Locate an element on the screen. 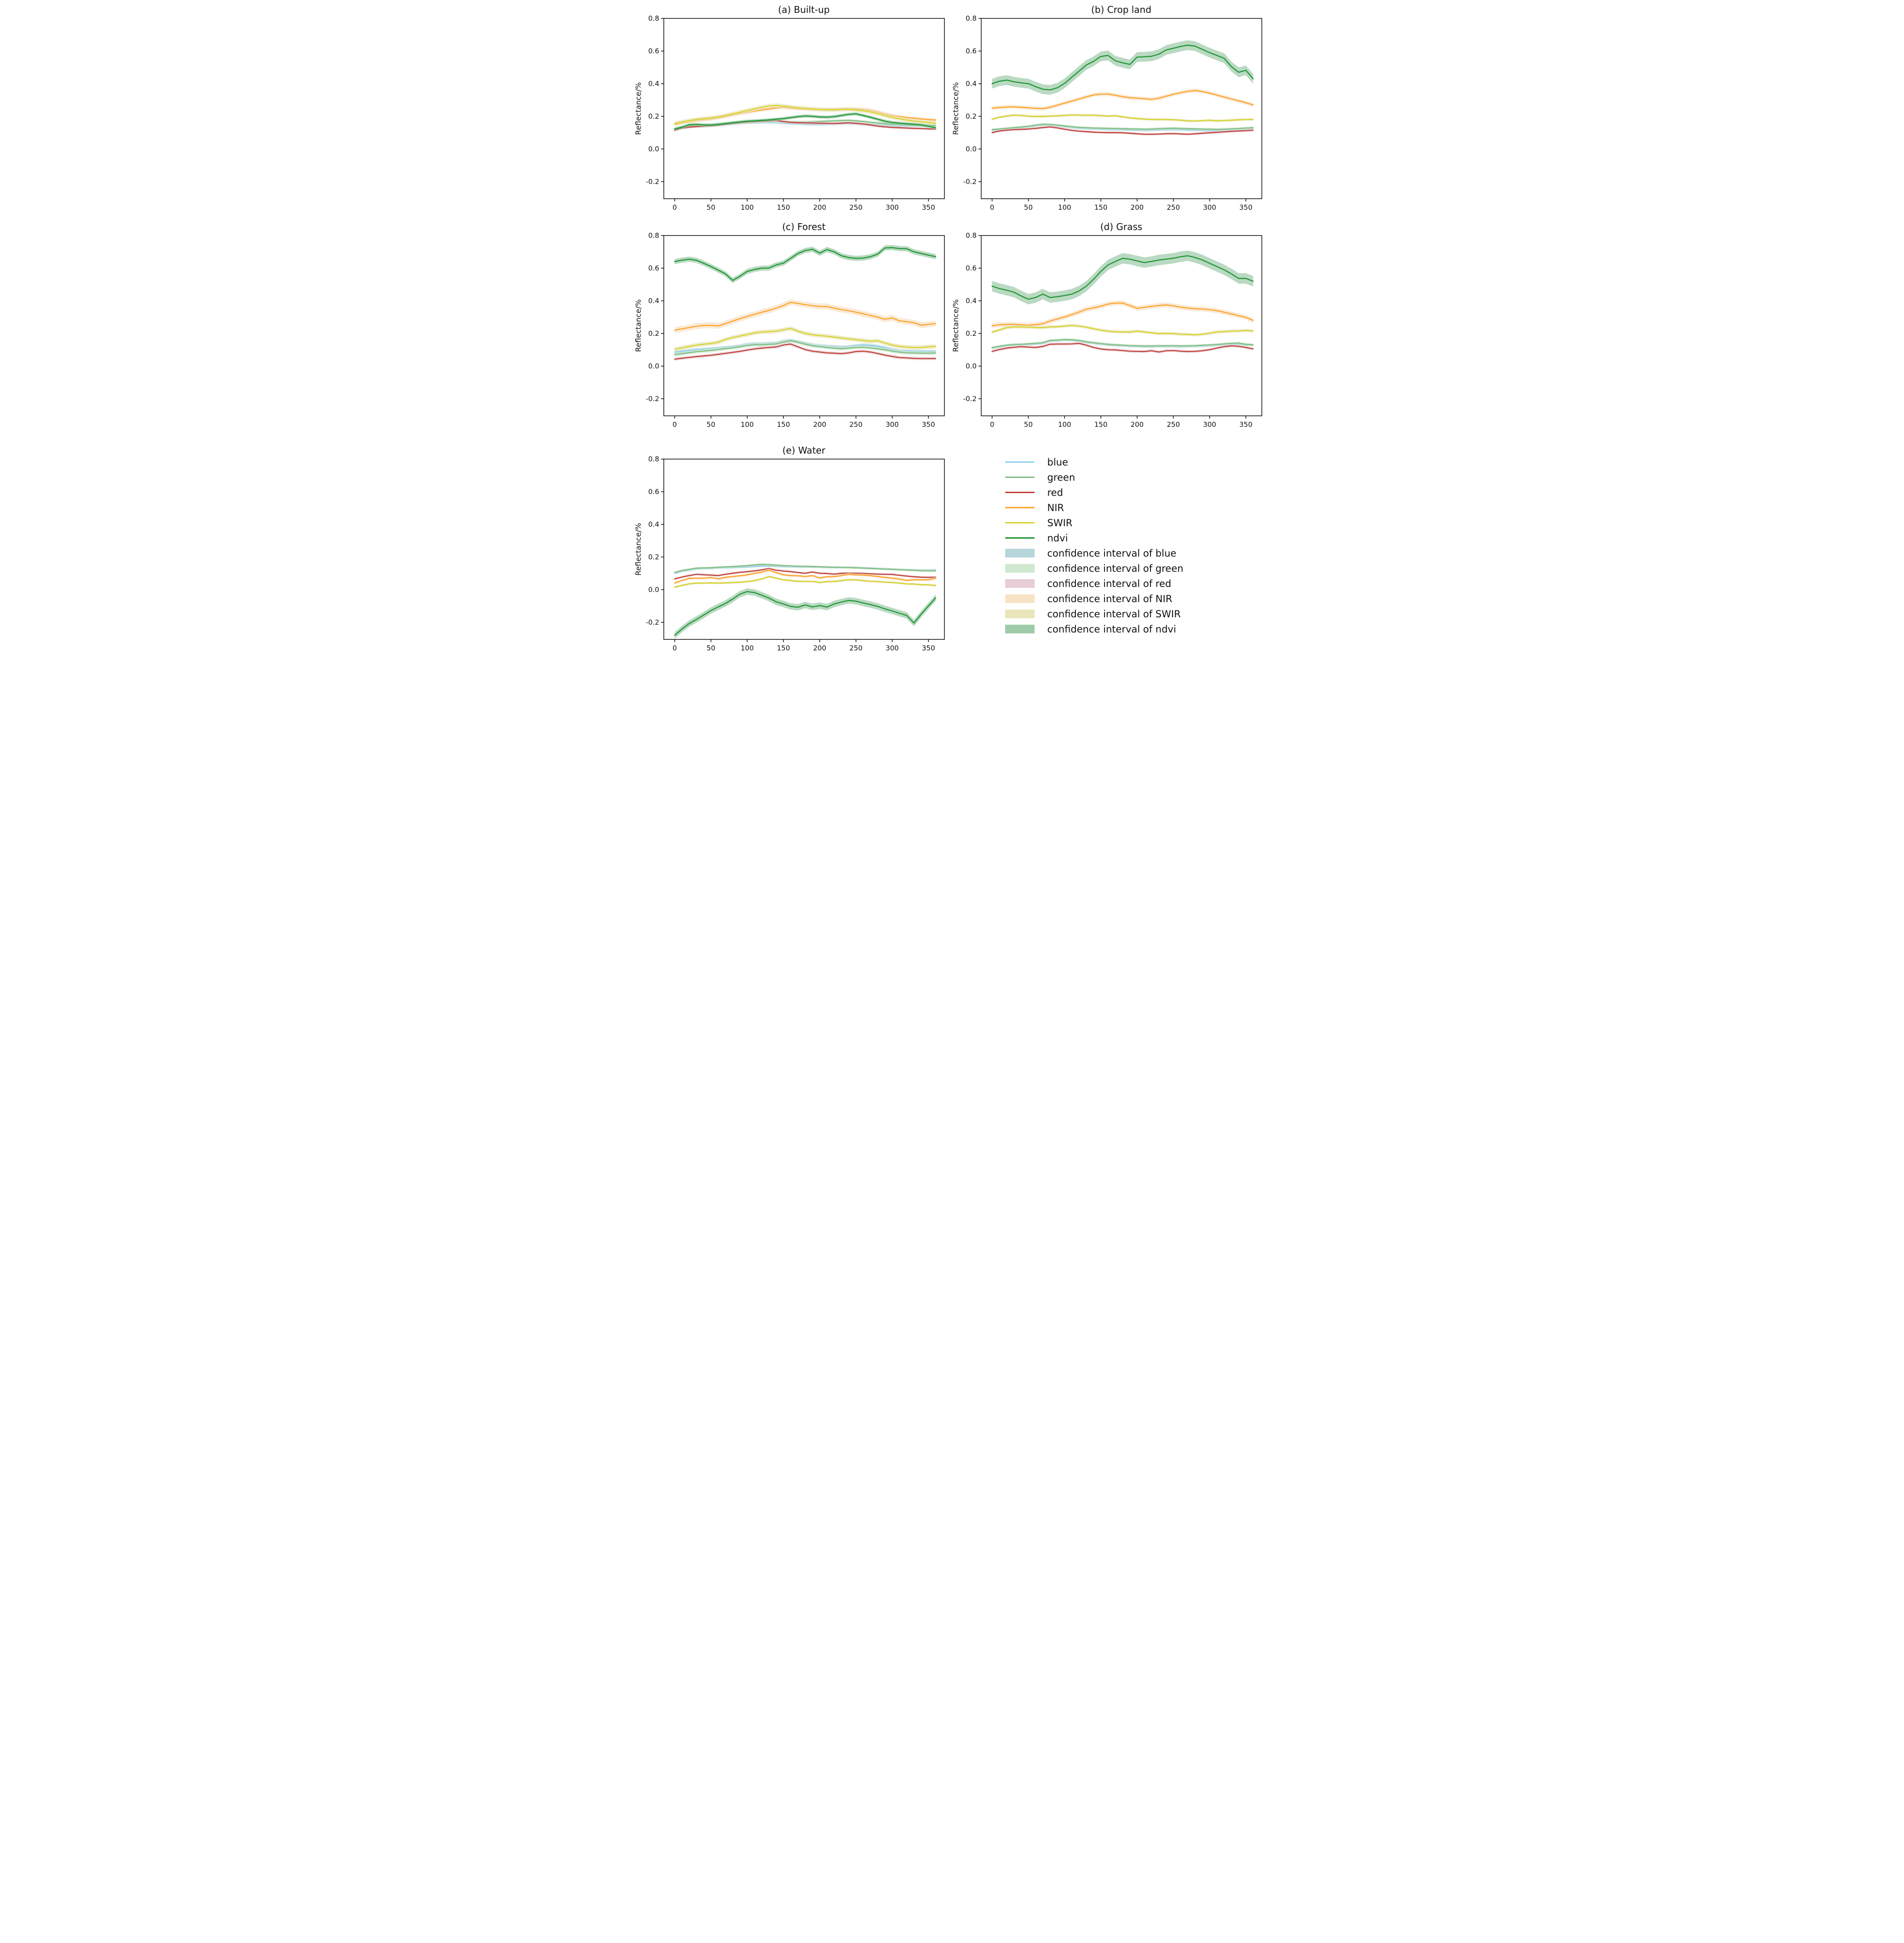  legend-label: NIR is located at coordinates (1055, 507).